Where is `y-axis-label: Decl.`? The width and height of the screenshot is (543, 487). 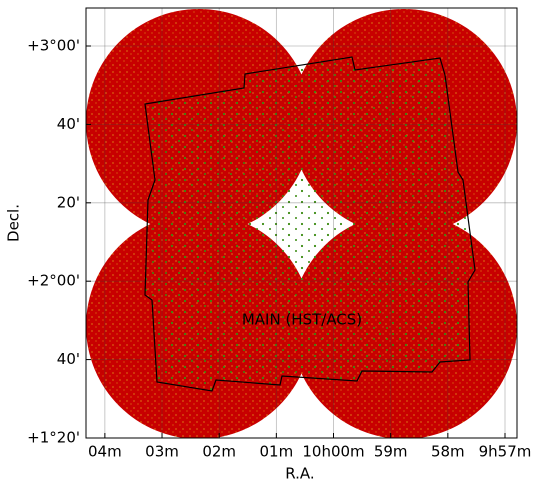
y-axis-label: Decl. is located at coordinates (14, 223).